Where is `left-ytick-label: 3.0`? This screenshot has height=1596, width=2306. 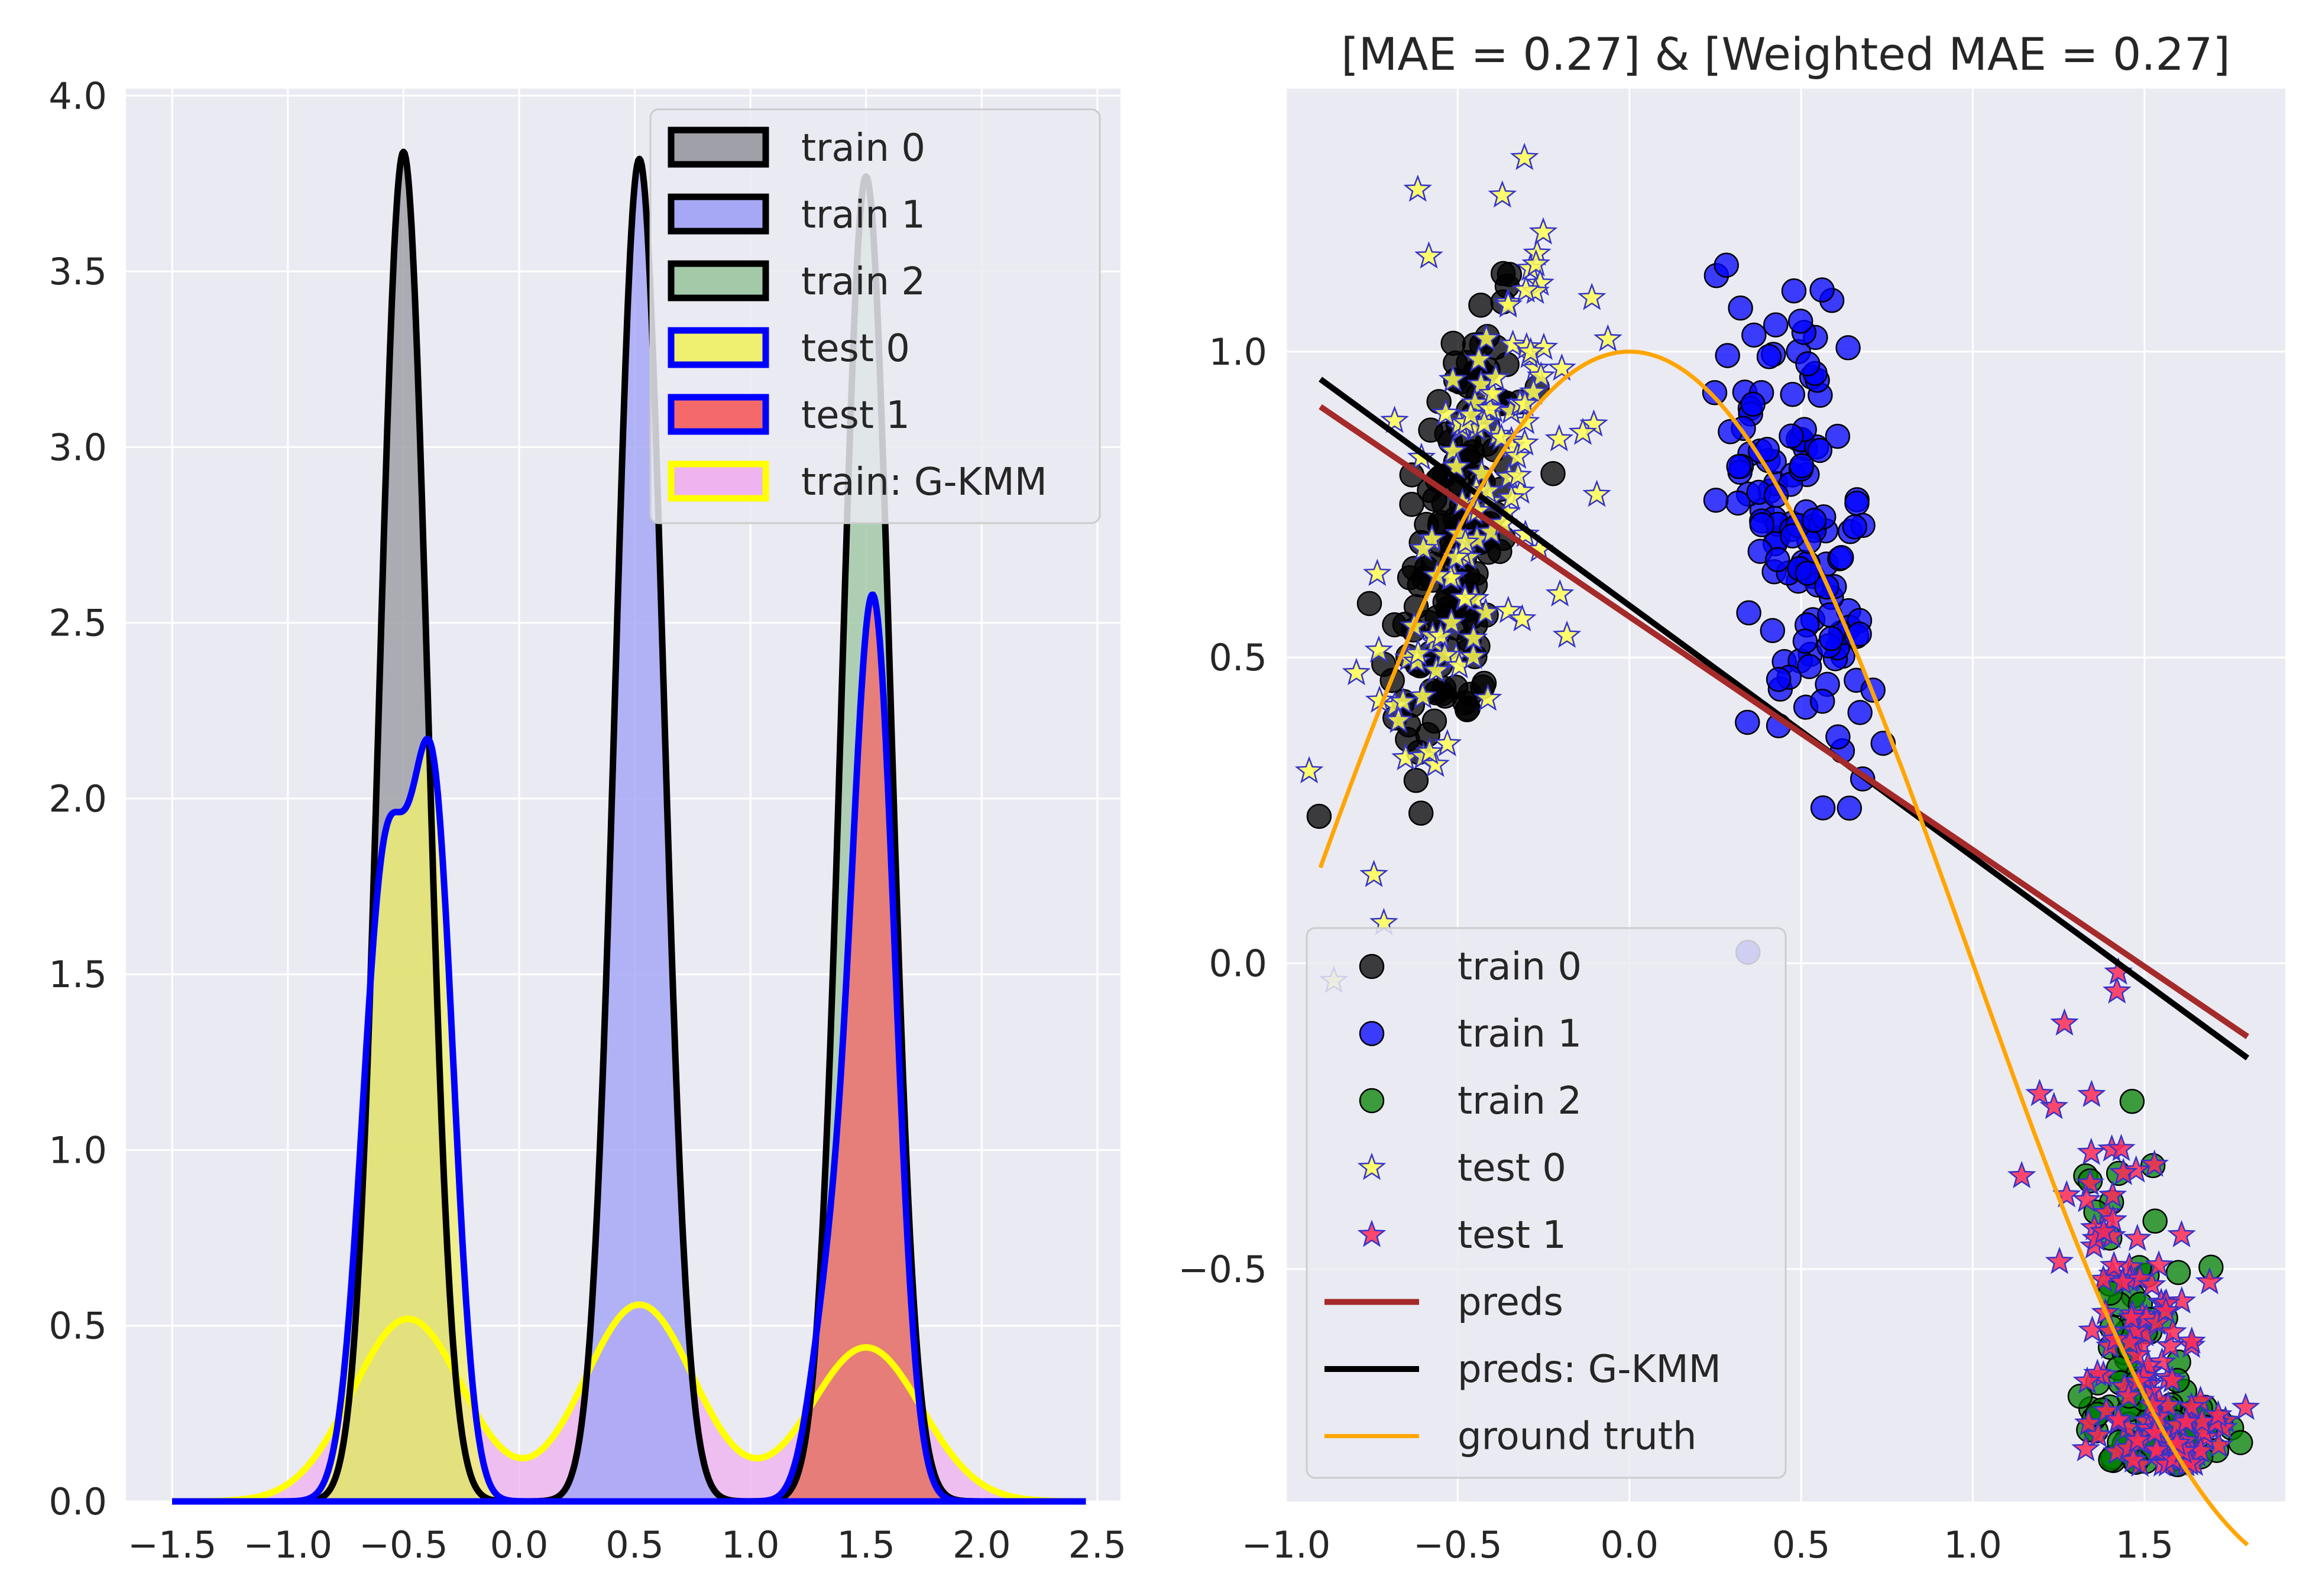 left-ytick-label: 3.0 is located at coordinates (77, 447).